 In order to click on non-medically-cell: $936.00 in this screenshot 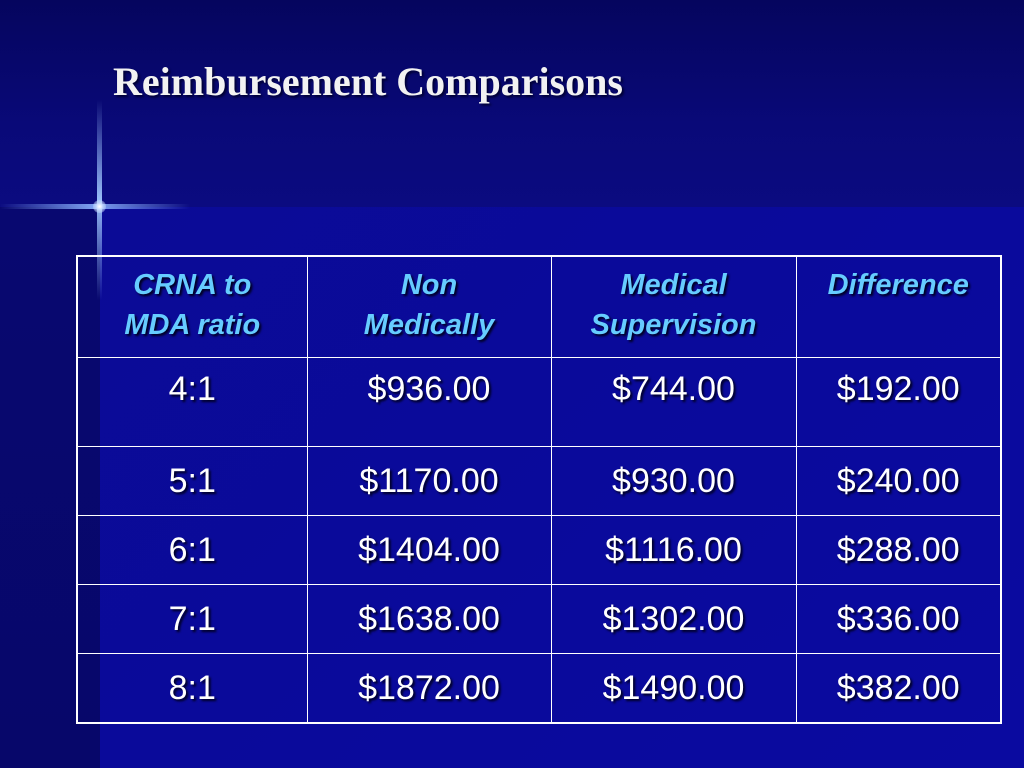, I will do `click(429, 402)`.